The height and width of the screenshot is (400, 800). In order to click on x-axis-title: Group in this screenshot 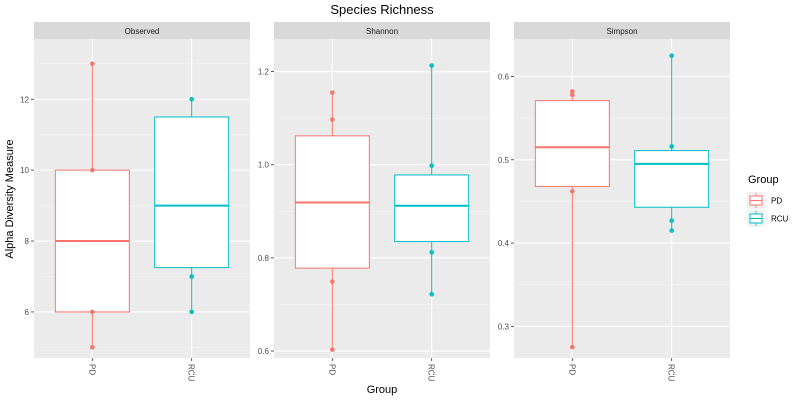, I will do `click(382, 390)`.